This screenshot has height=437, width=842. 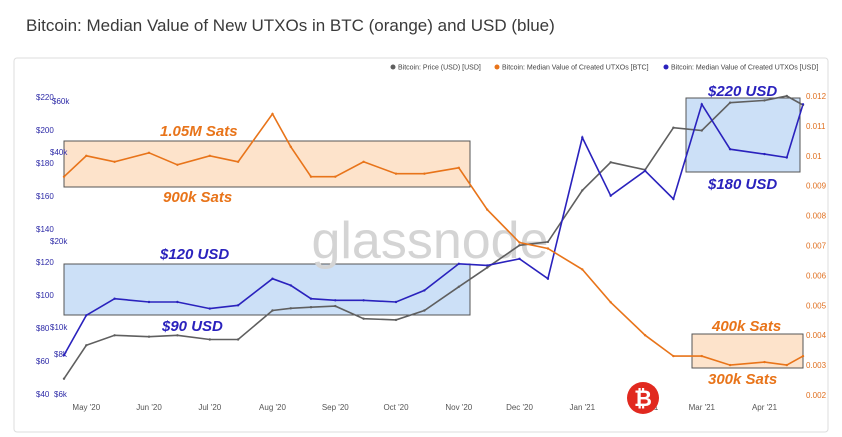 I want to click on x-tick: Jan '21, so click(x=583, y=407).